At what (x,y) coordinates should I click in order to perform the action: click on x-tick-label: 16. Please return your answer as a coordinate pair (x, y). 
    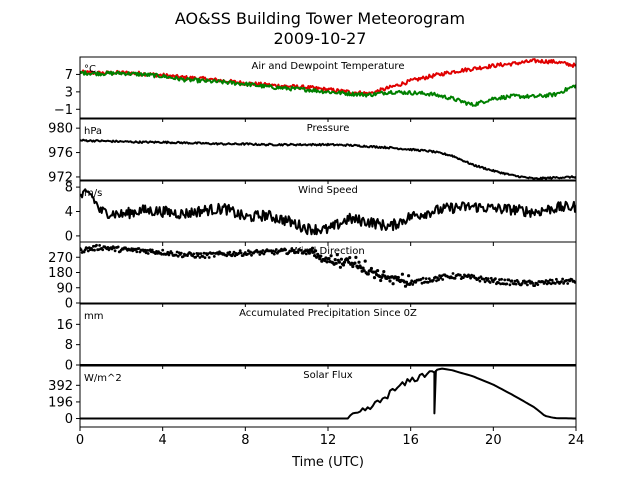
    Looking at the image, I should click on (410, 440).